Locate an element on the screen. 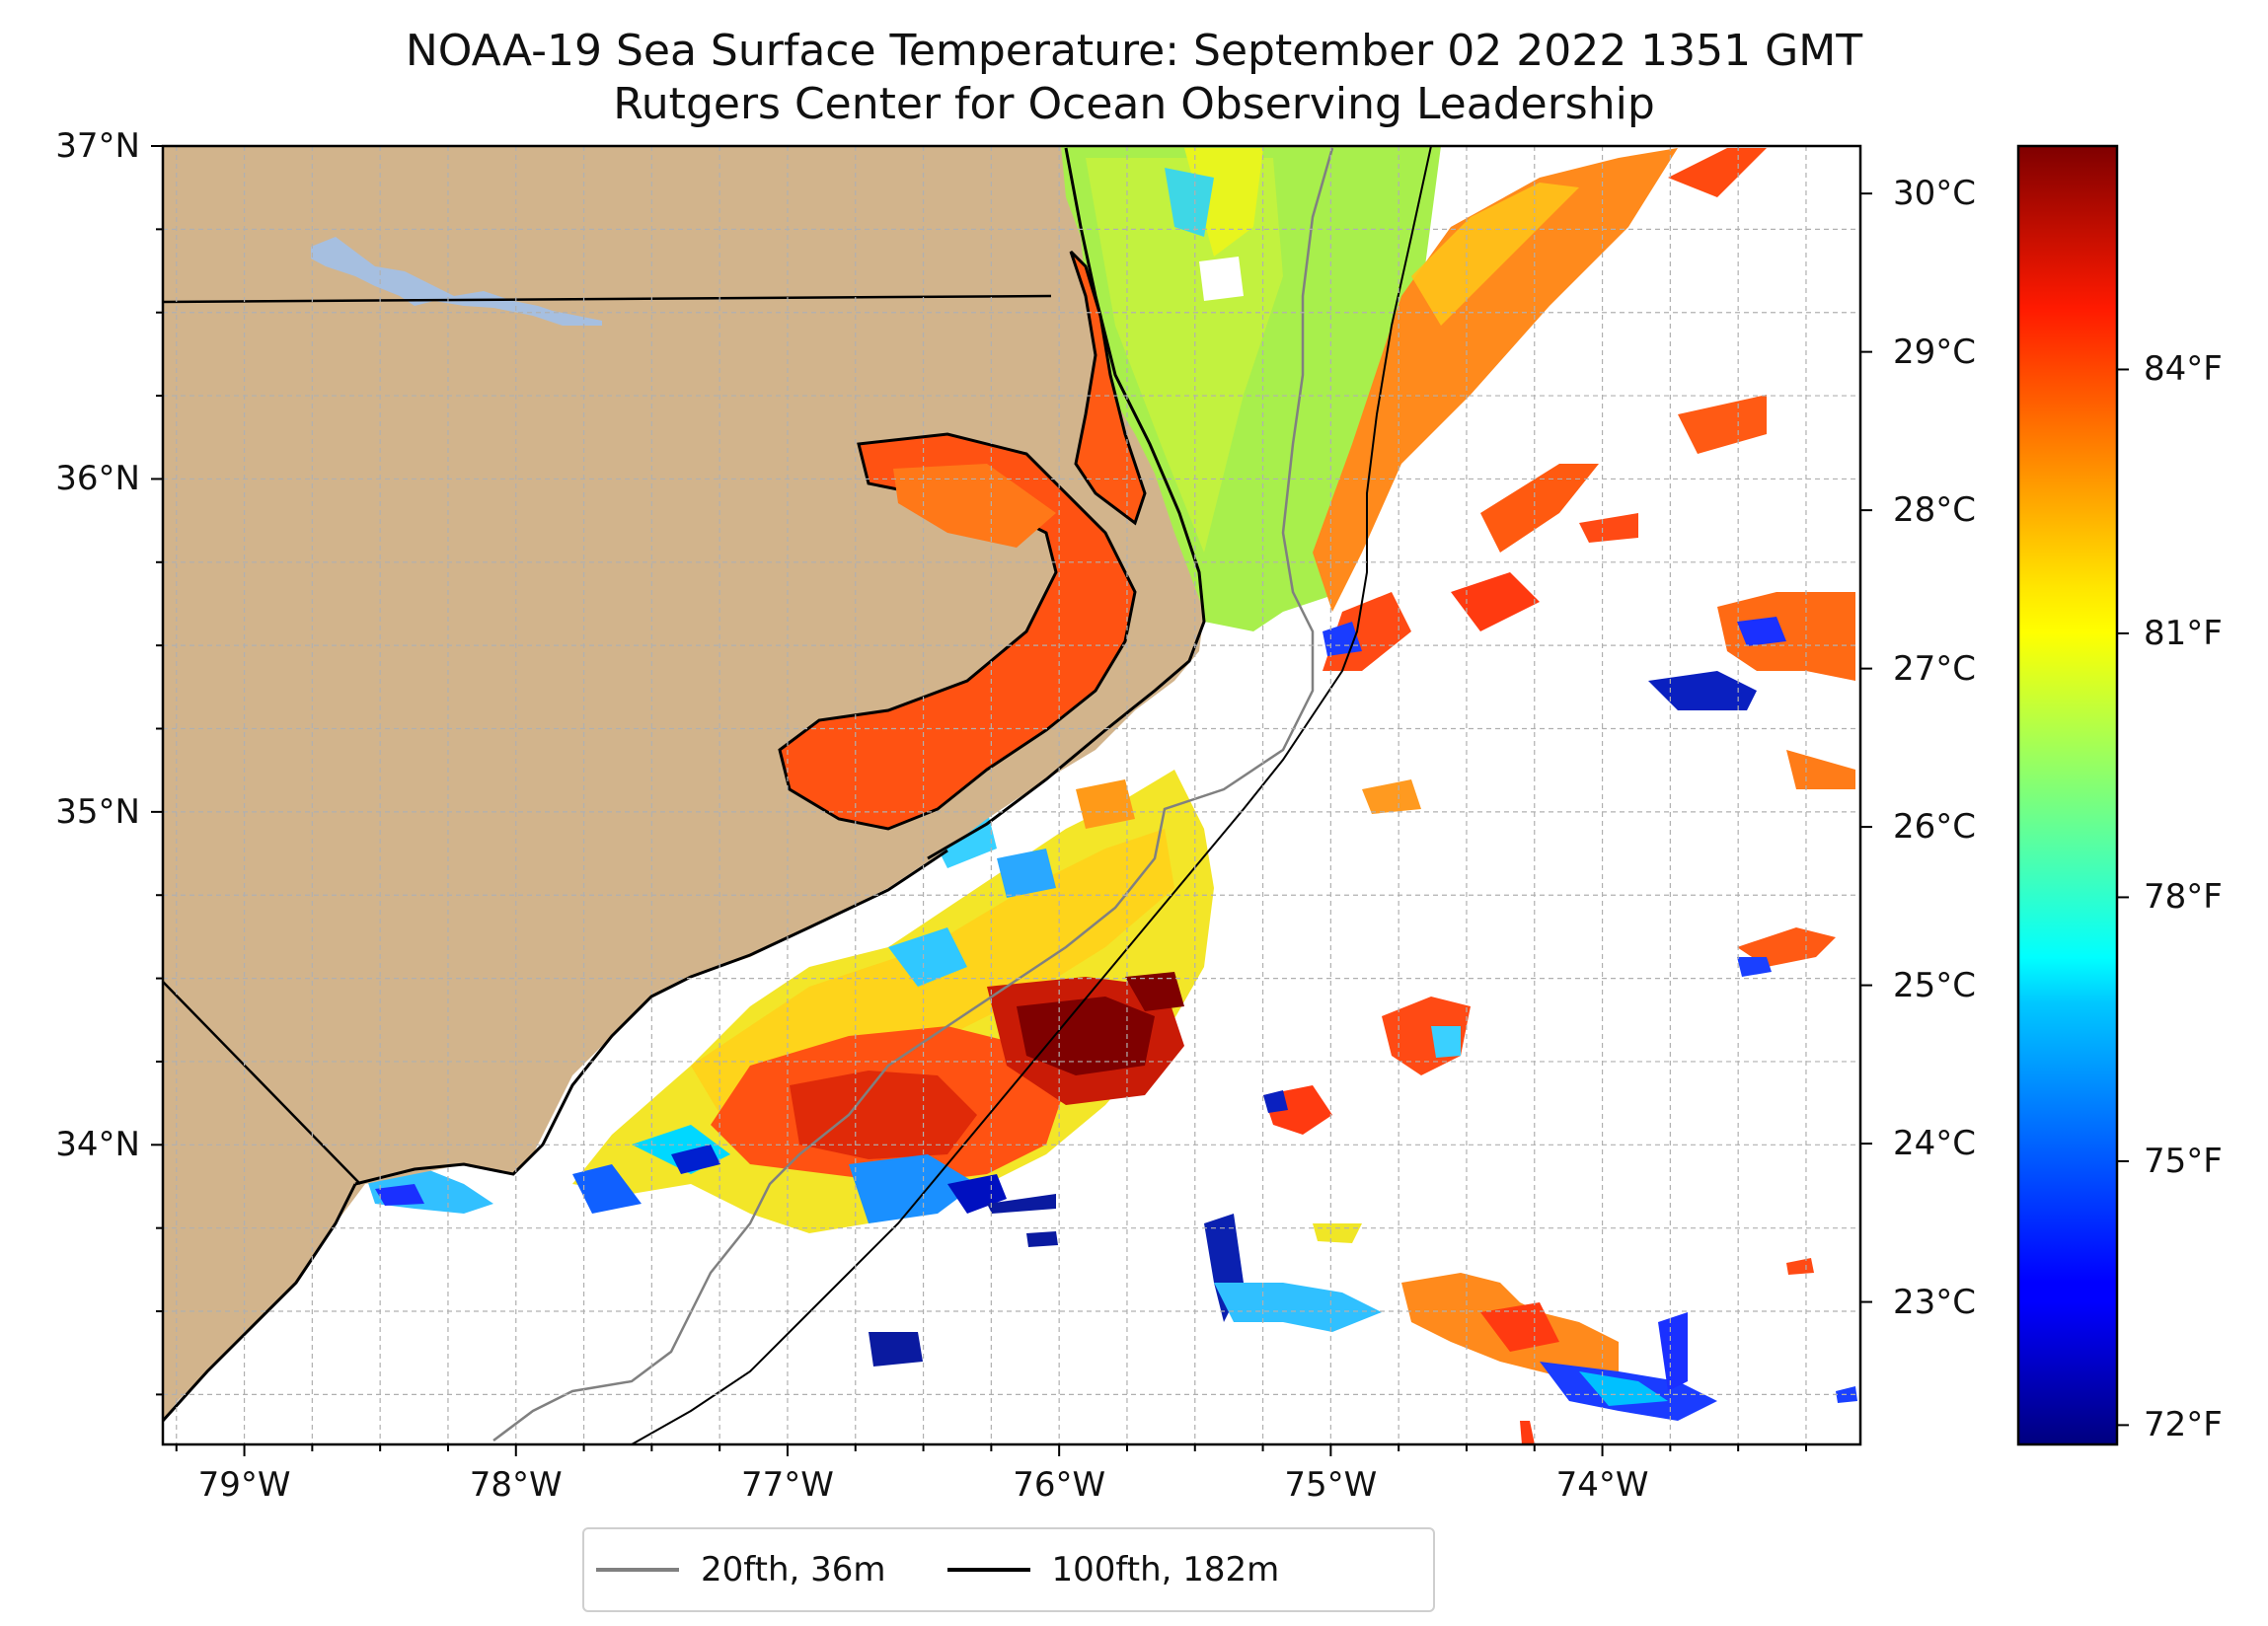 The height and width of the screenshot is (1626, 2268). coastline-south is located at coordinates (651, 1017).